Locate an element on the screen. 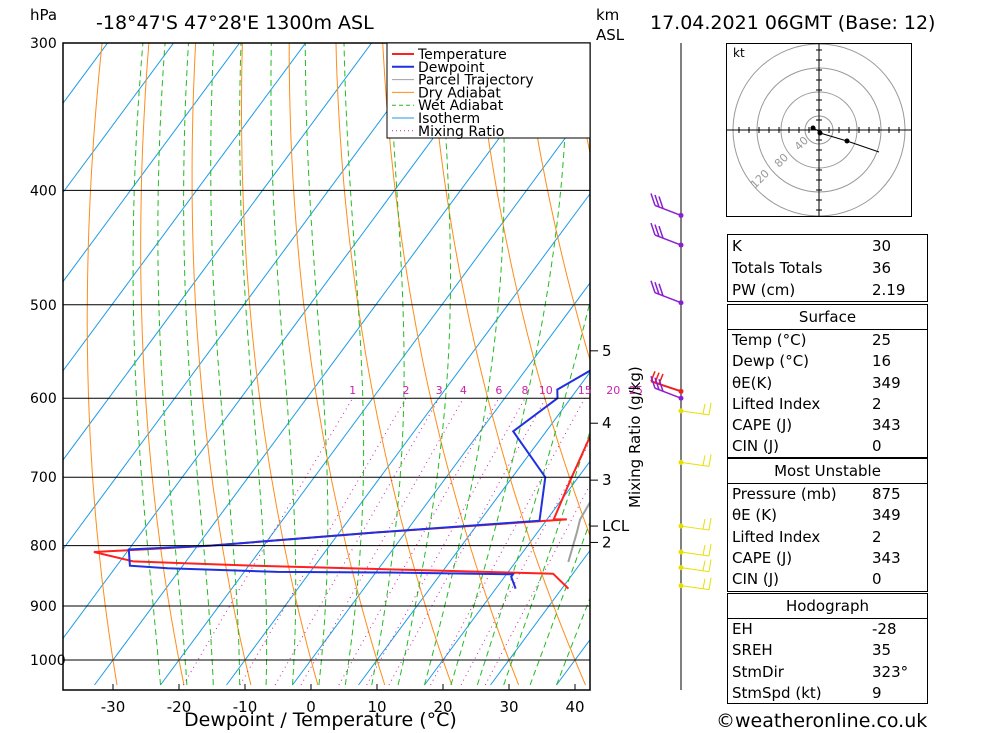  legend-entry: Dry Adiabat is located at coordinates (459, 93).